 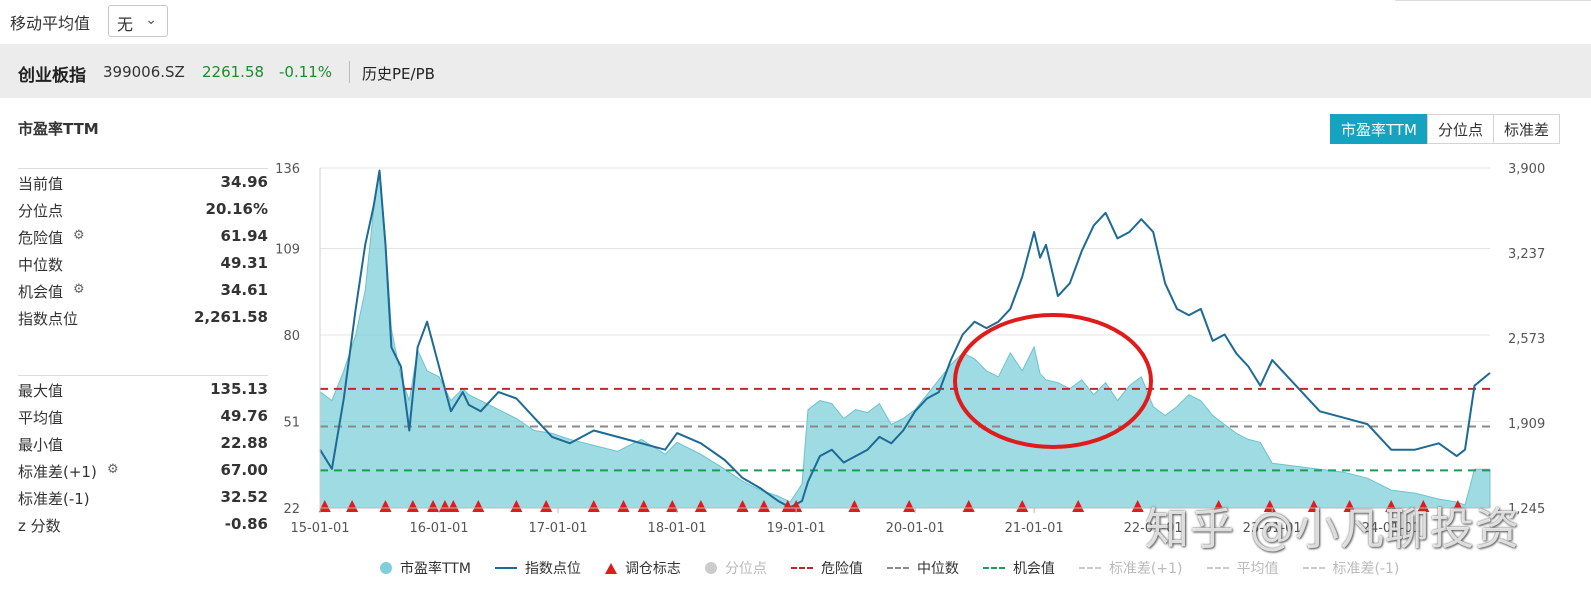 What do you see at coordinates (143, 470) in the screenshot?
I see `stat-row: 标准差(+1) ⚙ 67.00` at bounding box center [143, 470].